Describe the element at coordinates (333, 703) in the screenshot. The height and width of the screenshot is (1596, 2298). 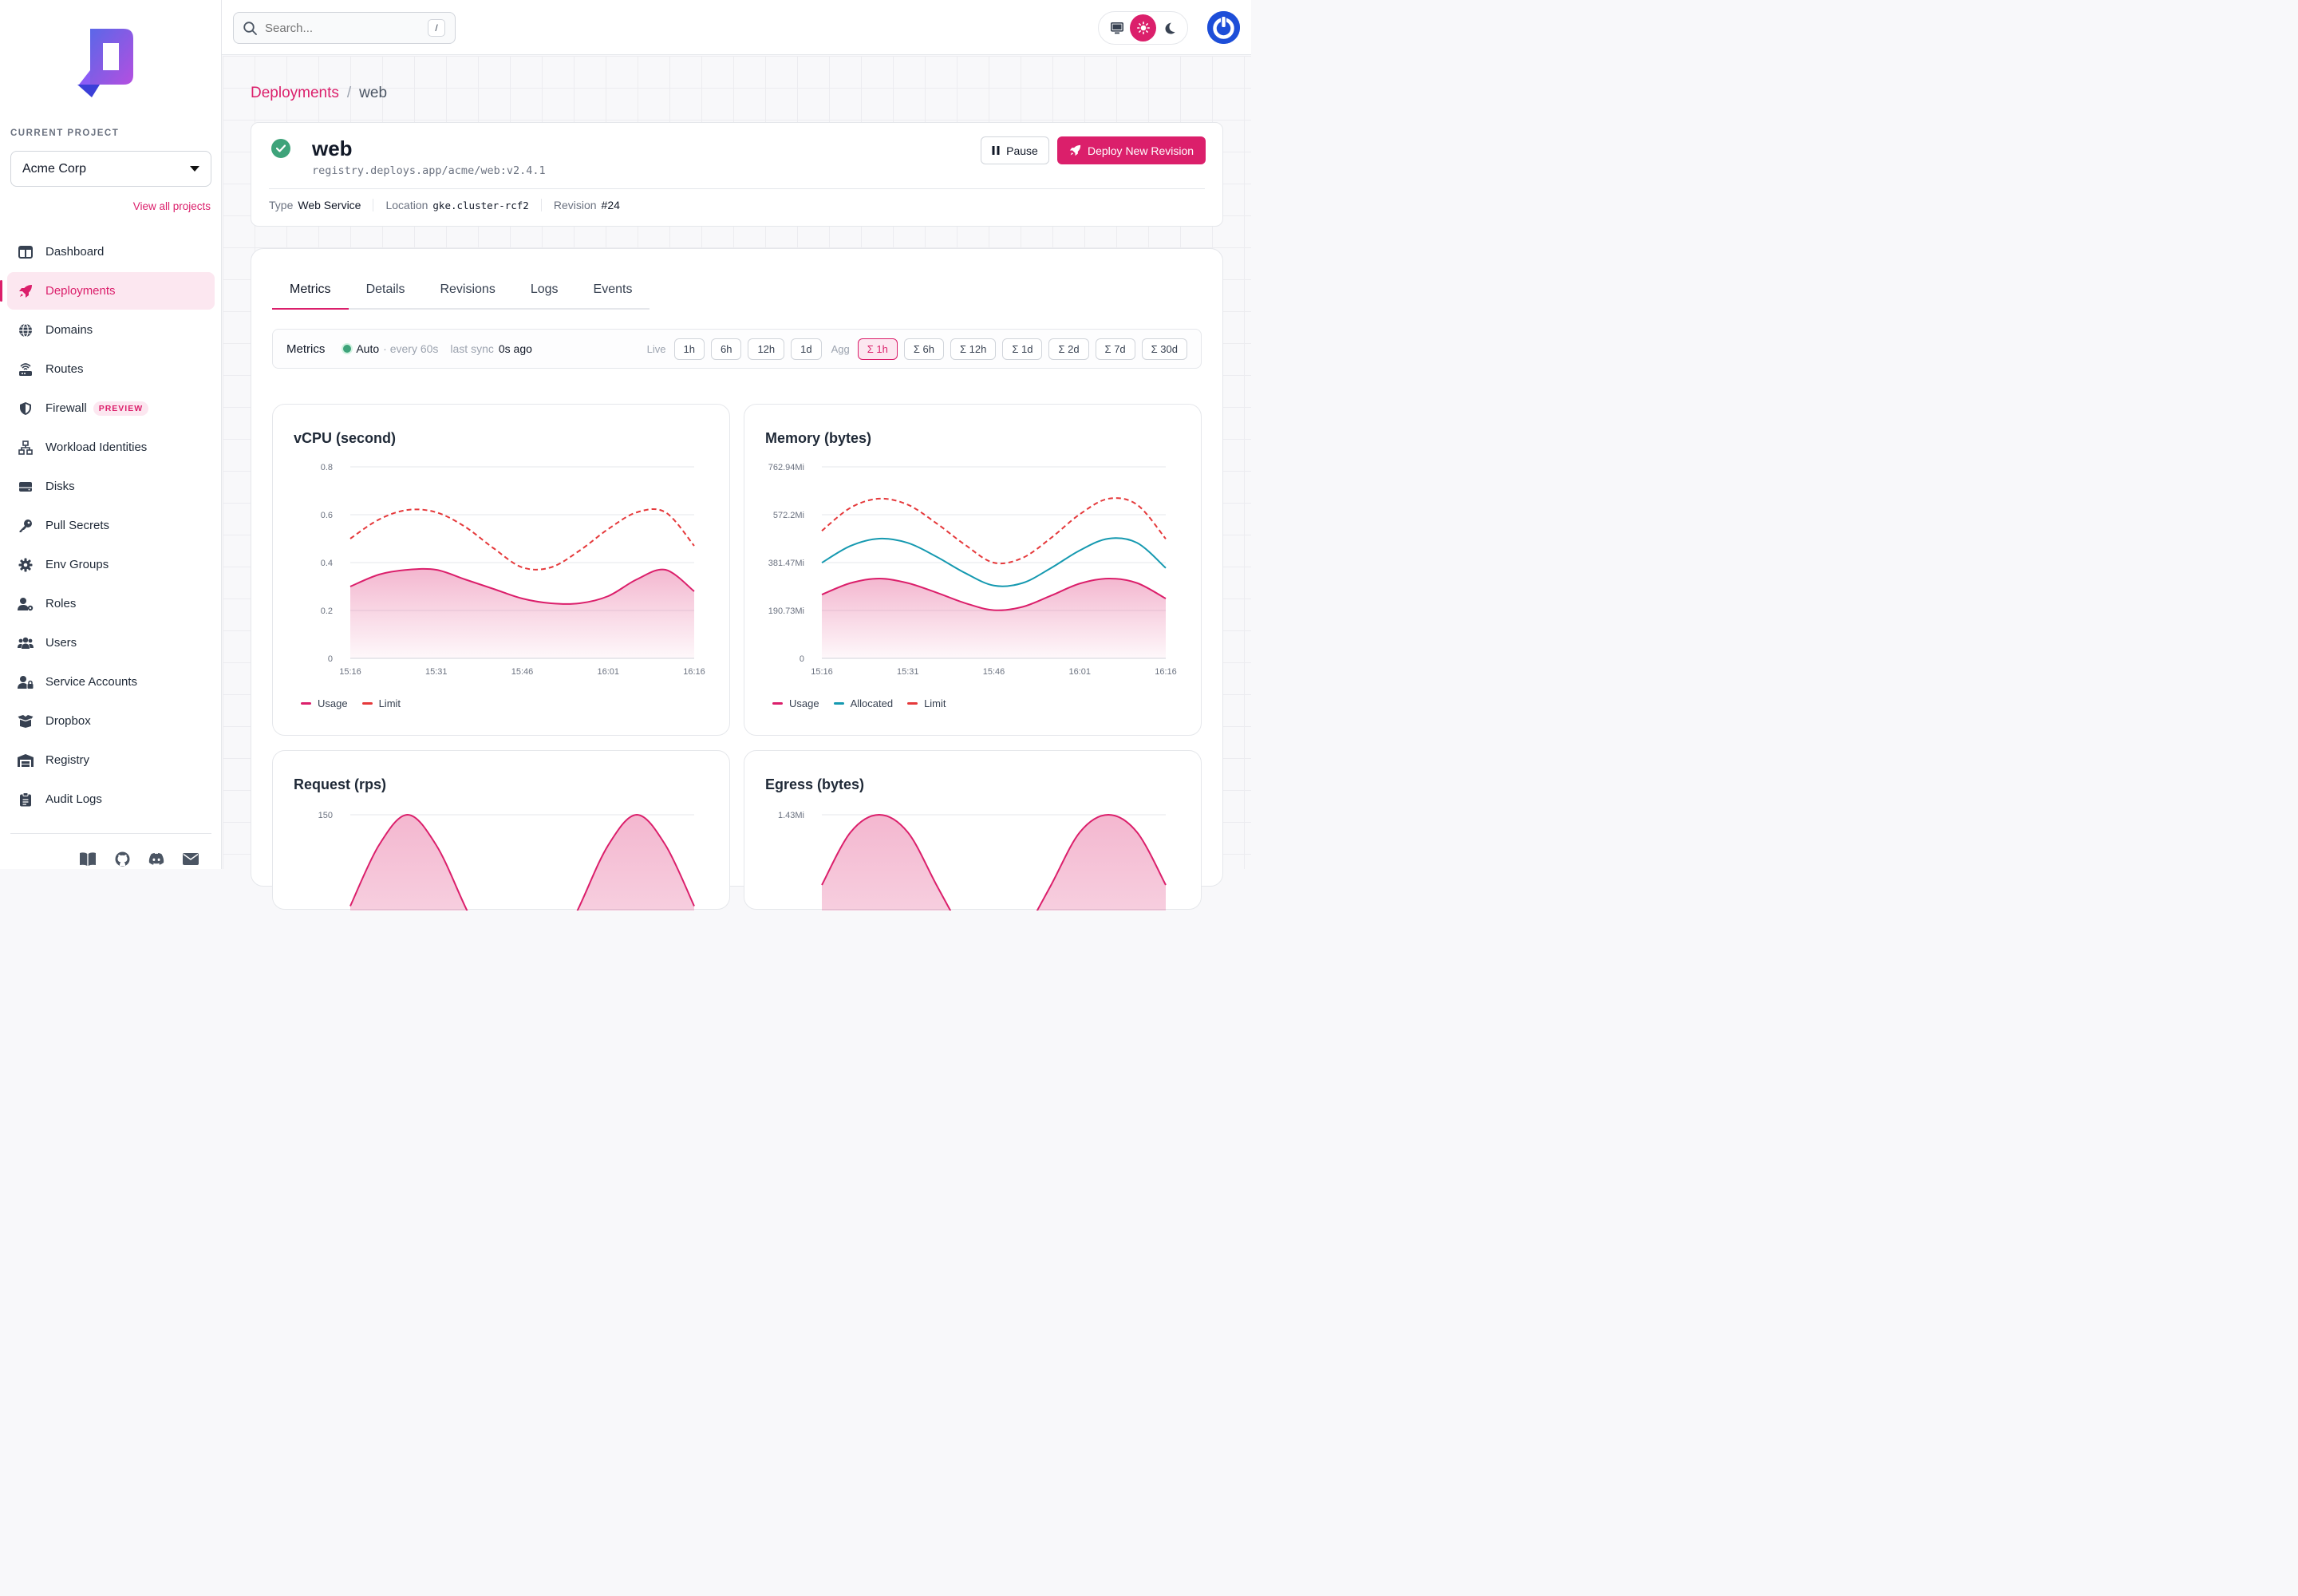
I see `legend-label: Usage` at that location.